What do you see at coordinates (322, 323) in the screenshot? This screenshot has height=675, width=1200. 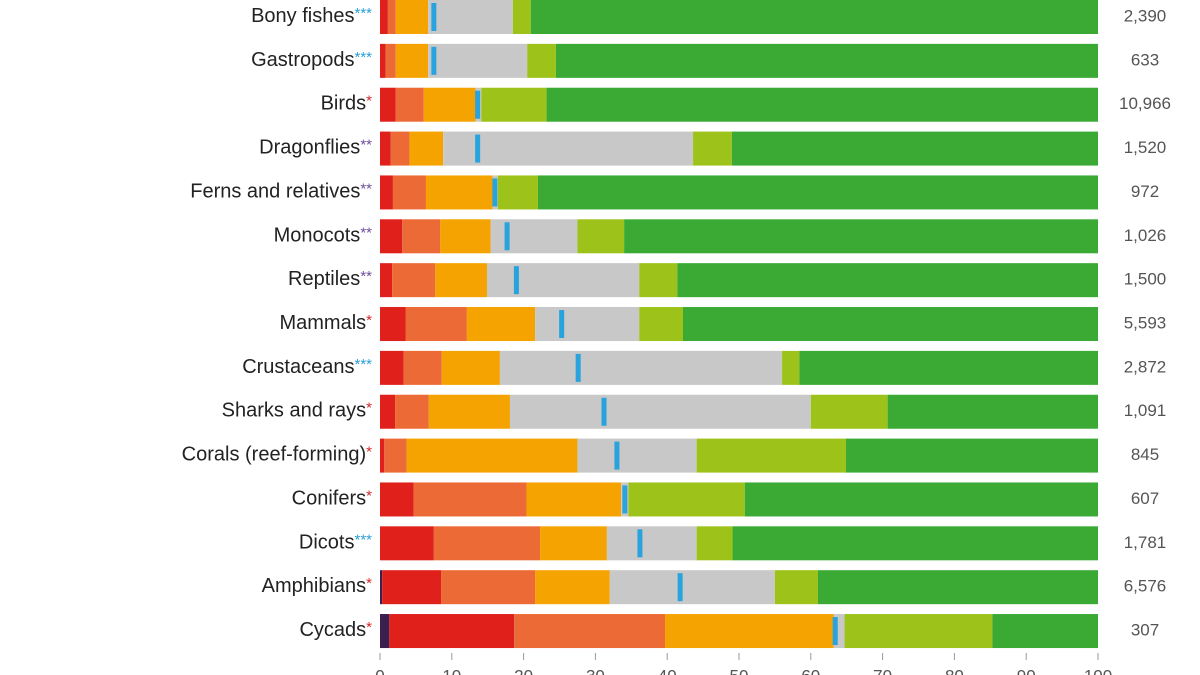 I see `category-name: Mammals` at bounding box center [322, 323].